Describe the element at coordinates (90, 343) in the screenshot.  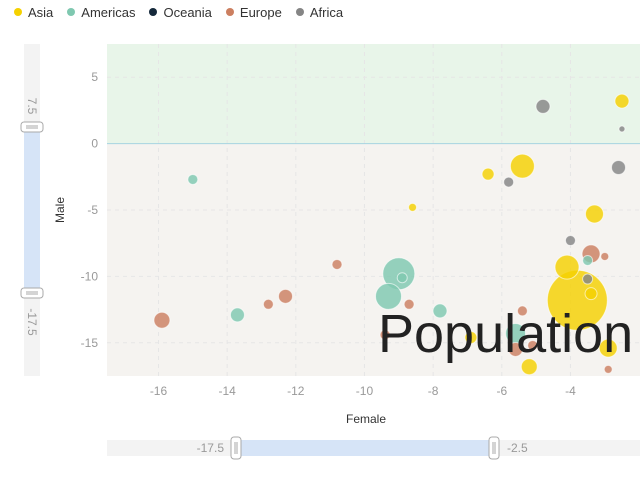
I see `y-tick-label: -15` at that location.